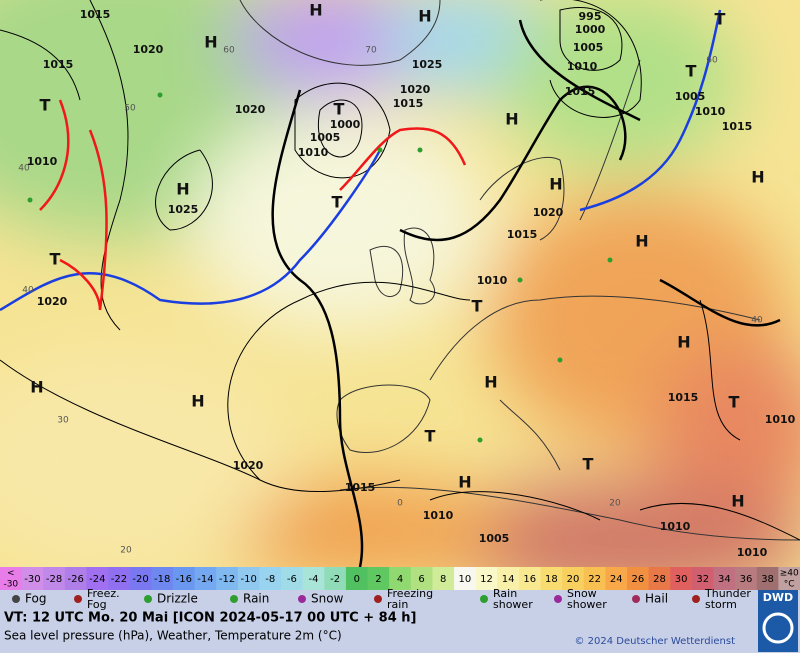 The width and height of the screenshot is (800, 657). Describe the element at coordinates (789, 574) in the screenshot. I see `scale-label: ≥40` at that location.